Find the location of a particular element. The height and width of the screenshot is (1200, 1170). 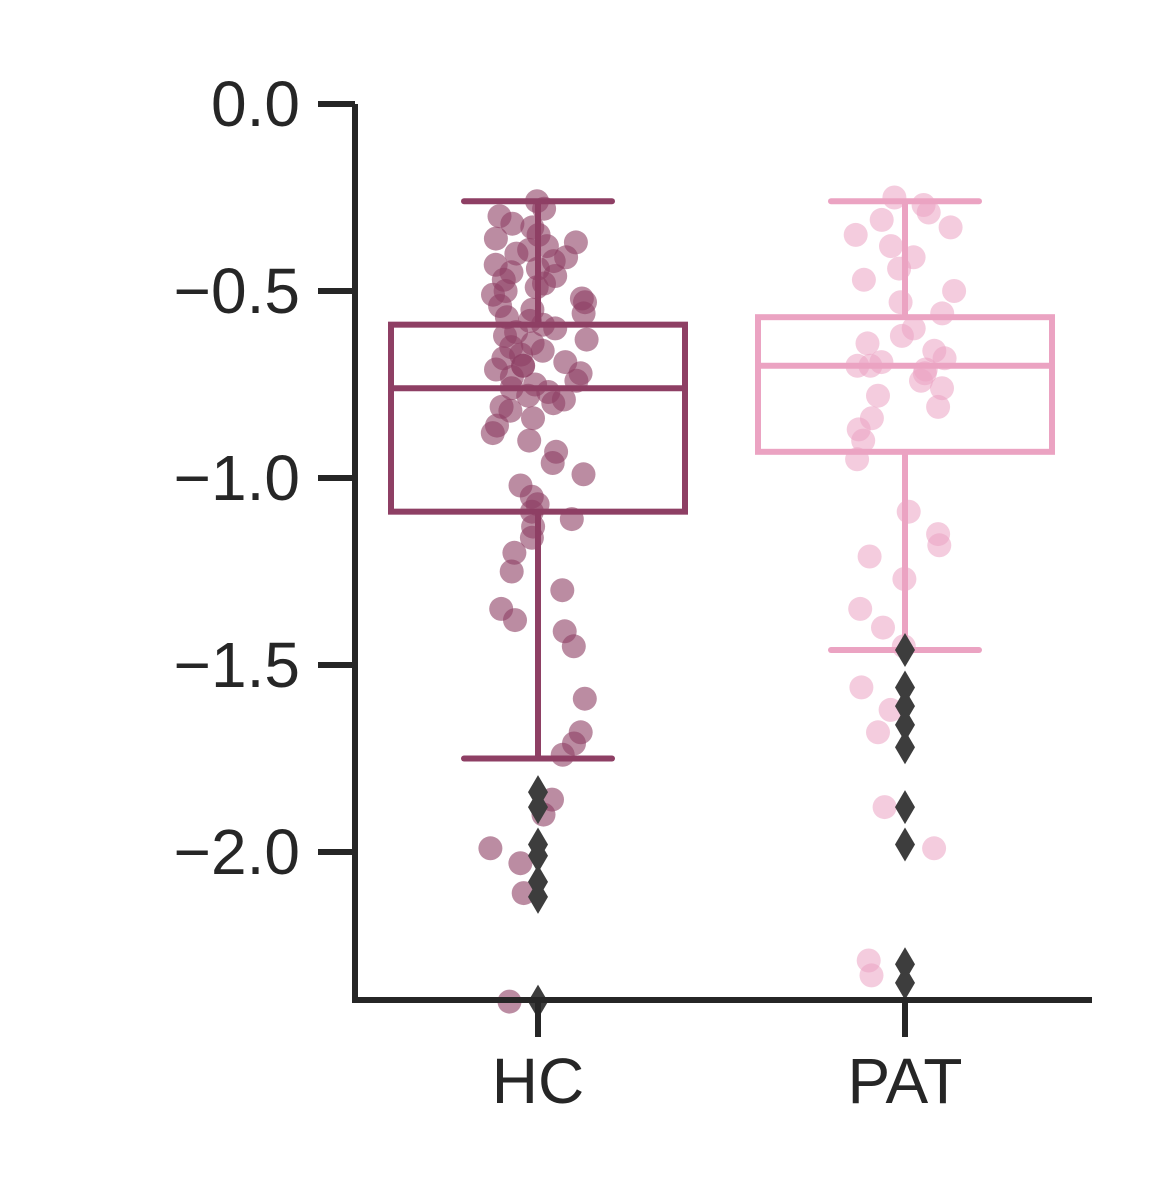

x-tick-label-hc: HC is located at coordinates (538, 1081).